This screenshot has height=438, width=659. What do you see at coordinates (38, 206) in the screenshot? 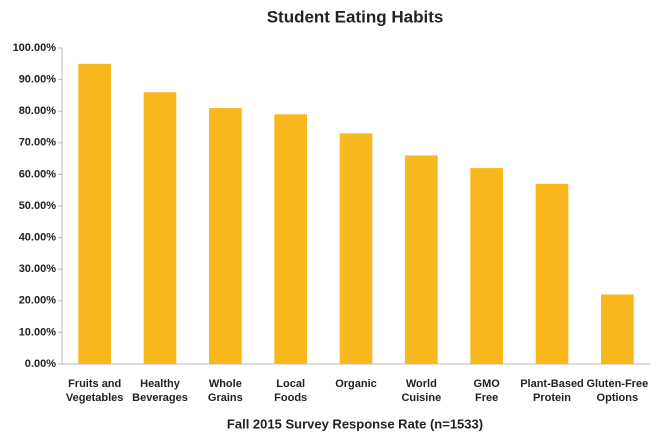
I see `y-tick-label: 50.00%` at bounding box center [38, 206].